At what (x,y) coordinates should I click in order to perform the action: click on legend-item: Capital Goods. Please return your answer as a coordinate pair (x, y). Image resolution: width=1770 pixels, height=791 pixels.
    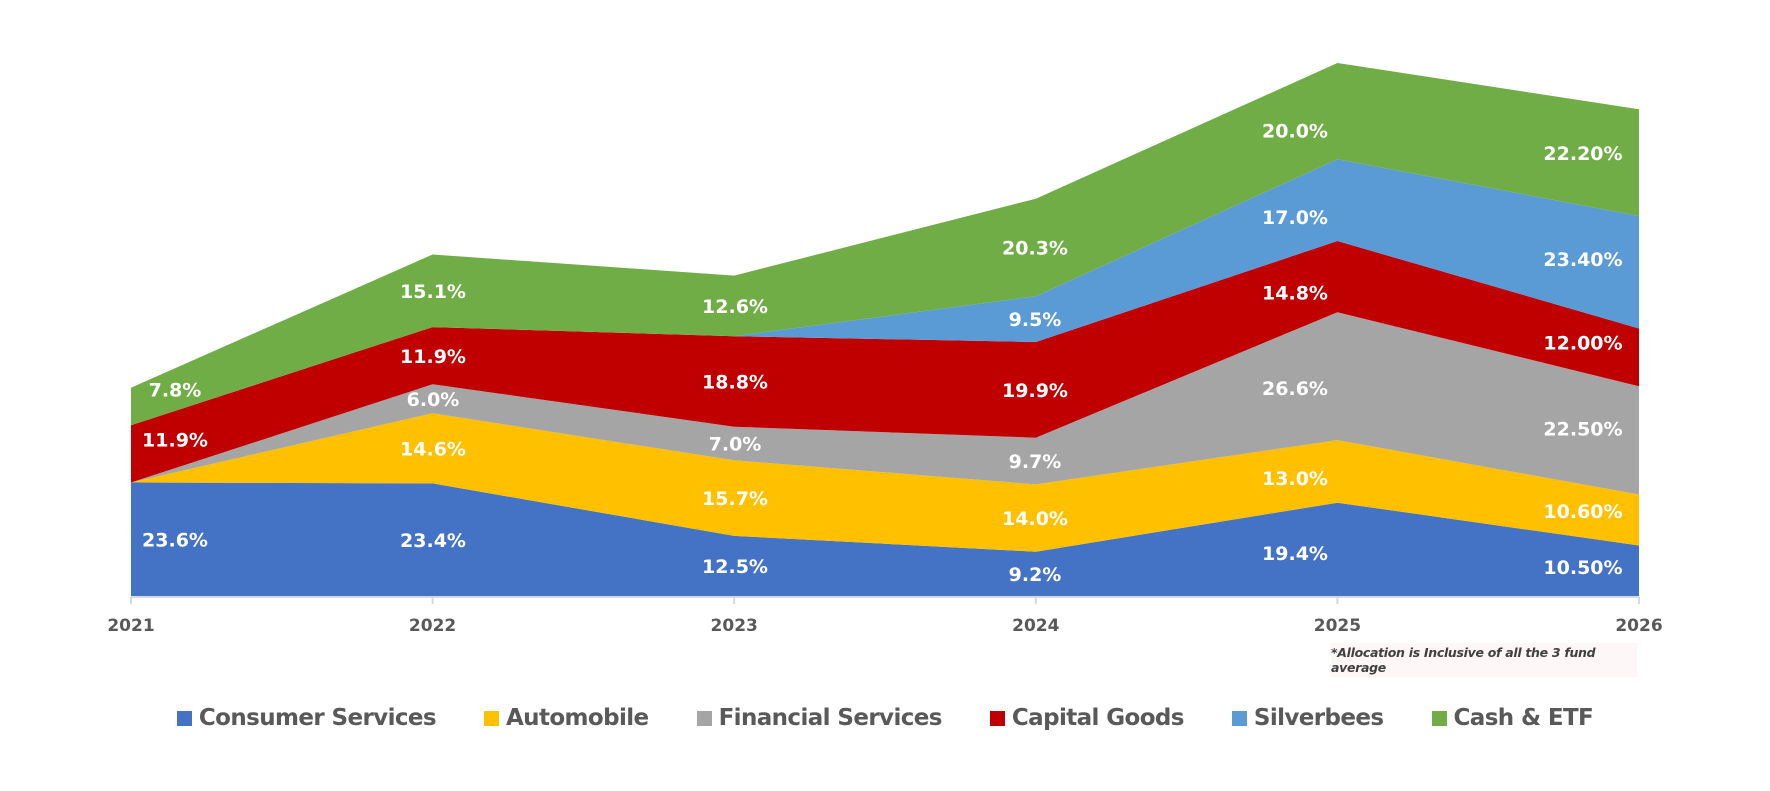
    Looking at the image, I should click on (1087, 718).